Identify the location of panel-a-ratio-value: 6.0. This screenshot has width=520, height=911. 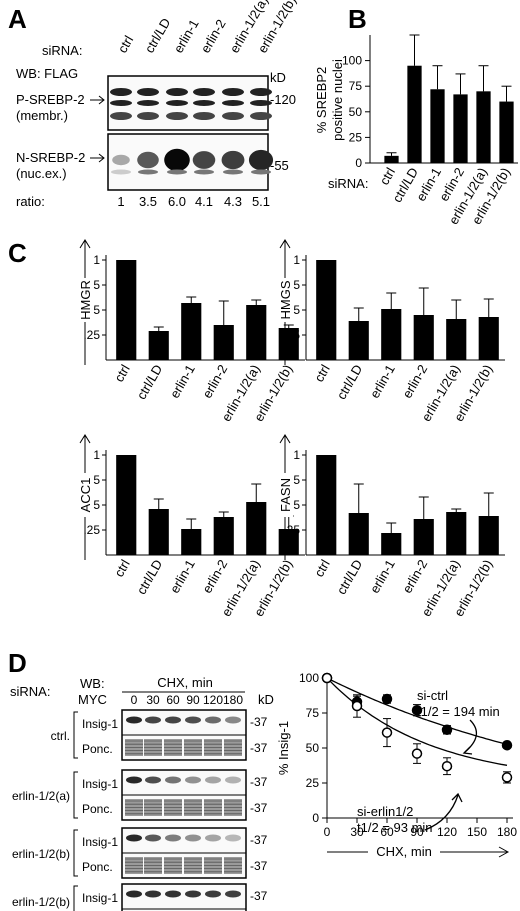
(177, 201).